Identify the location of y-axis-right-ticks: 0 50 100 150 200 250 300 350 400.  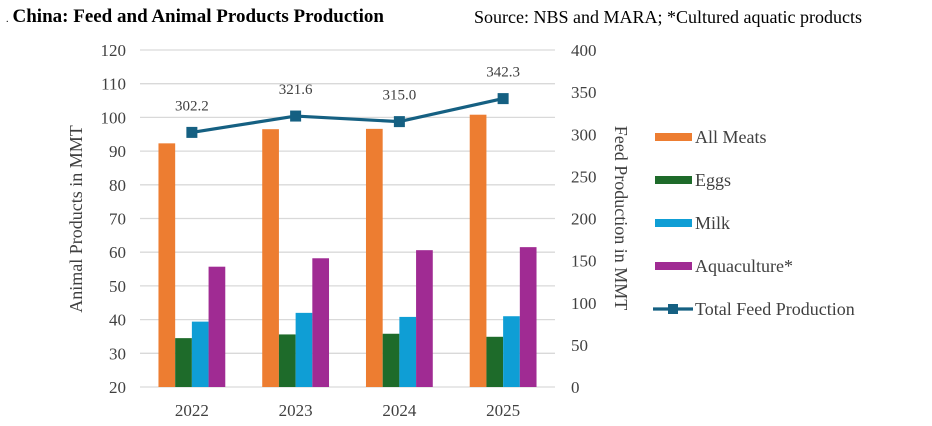
(584, 219).